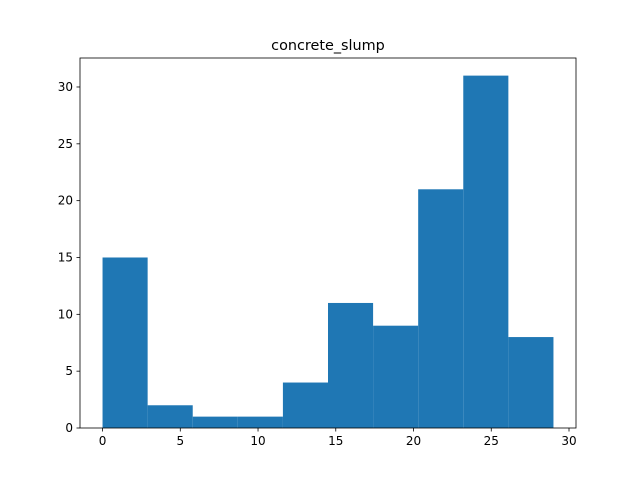  Describe the element at coordinates (65, 201) in the screenshot. I see `y-tick-label: 20` at that location.